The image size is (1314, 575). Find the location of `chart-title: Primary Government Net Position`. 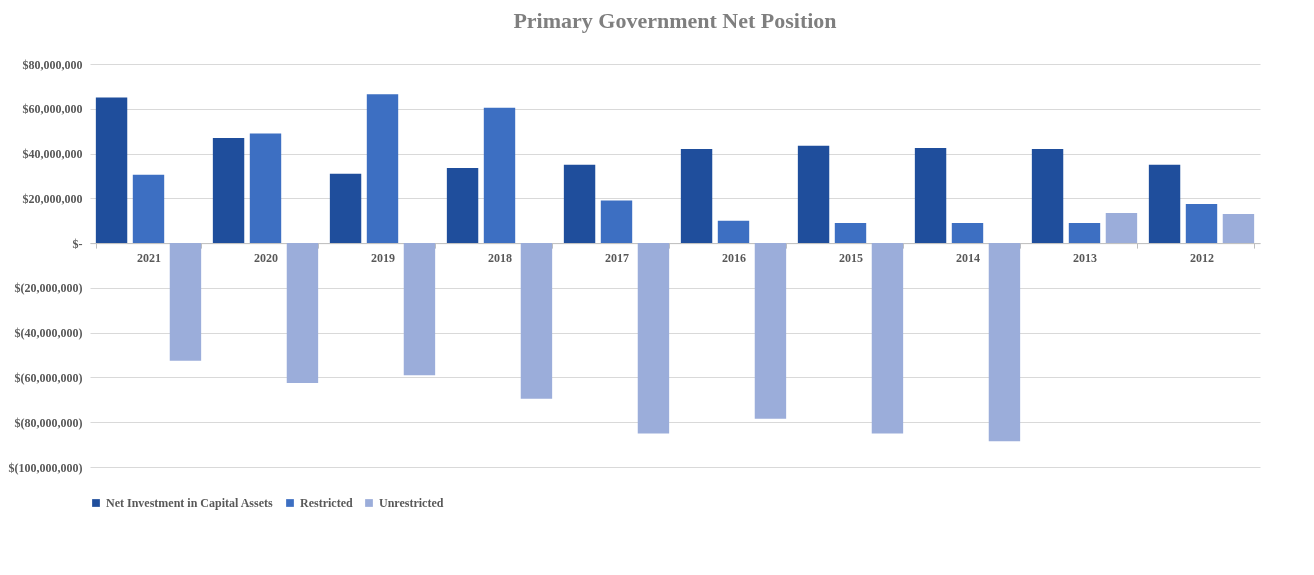

chart-title: Primary Government Net Position is located at coordinates (675, 20).